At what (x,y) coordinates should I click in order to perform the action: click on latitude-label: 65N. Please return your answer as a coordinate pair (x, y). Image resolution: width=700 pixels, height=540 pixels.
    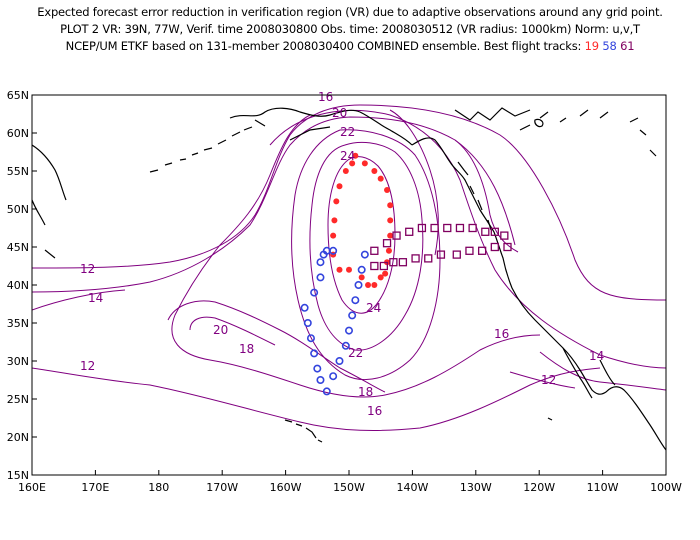
    Looking at the image, I should click on (18, 95).